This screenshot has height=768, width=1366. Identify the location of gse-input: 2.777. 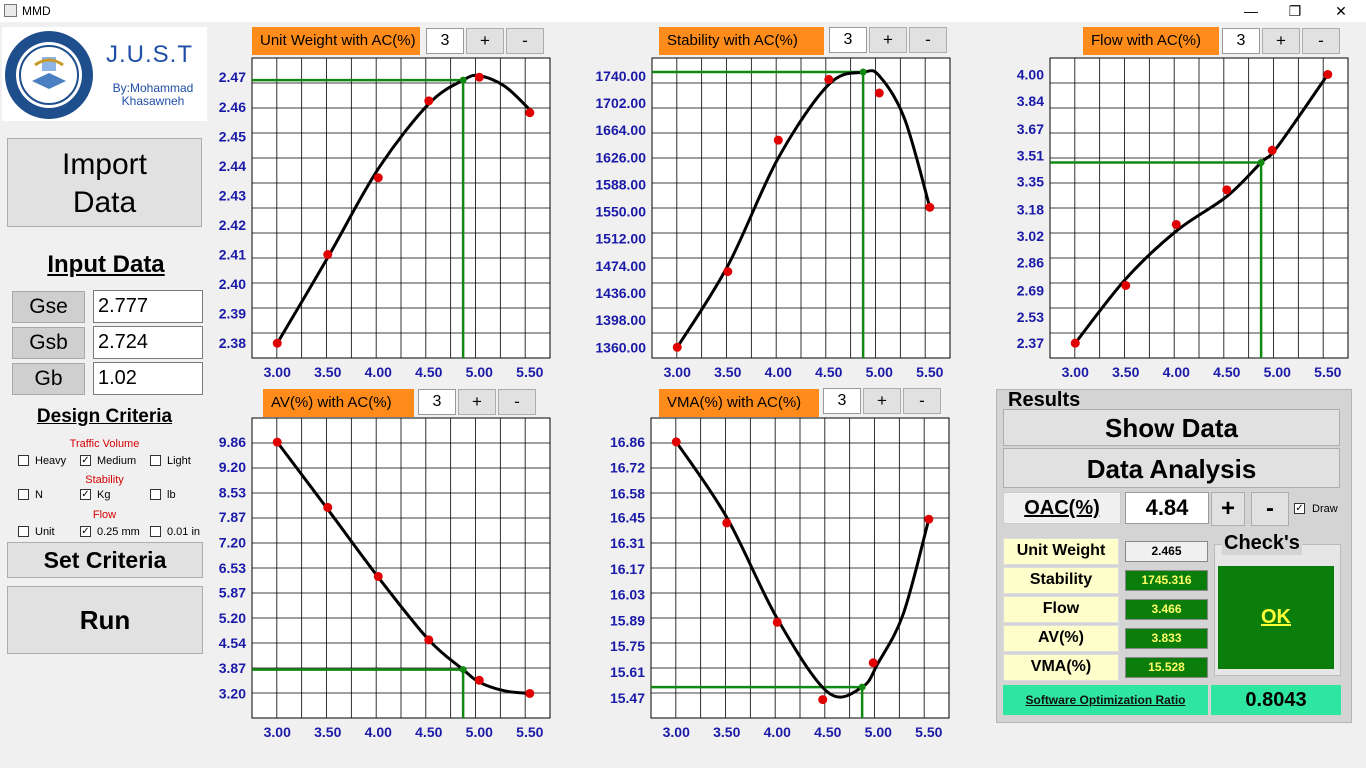
(148, 306).